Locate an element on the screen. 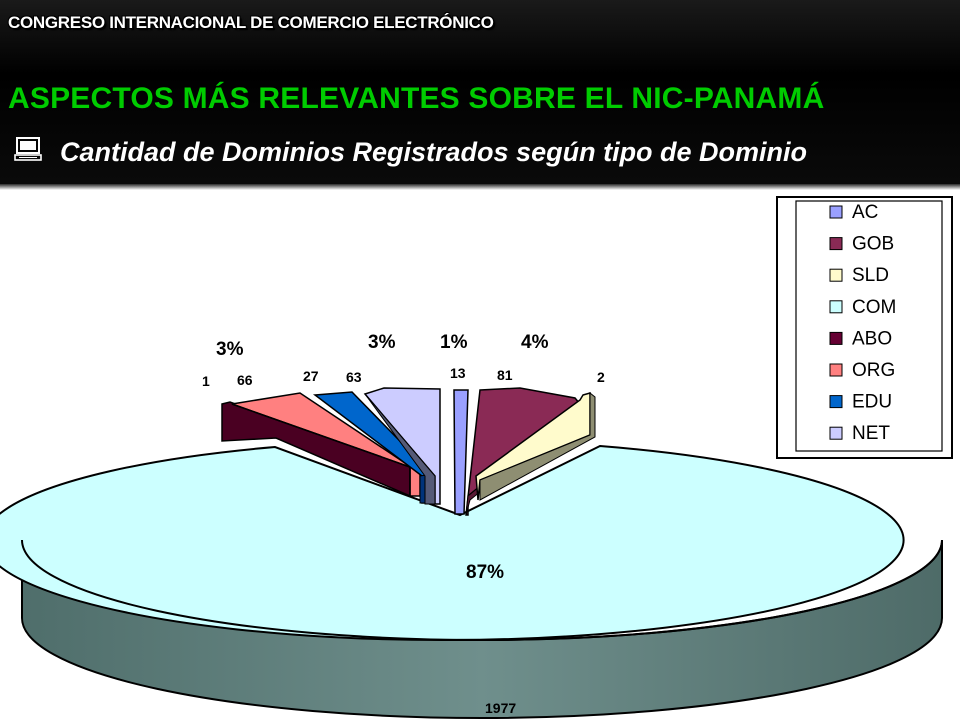 The image size is (960, 720). legend-label-net: NET is located at coordinates (871, 433).